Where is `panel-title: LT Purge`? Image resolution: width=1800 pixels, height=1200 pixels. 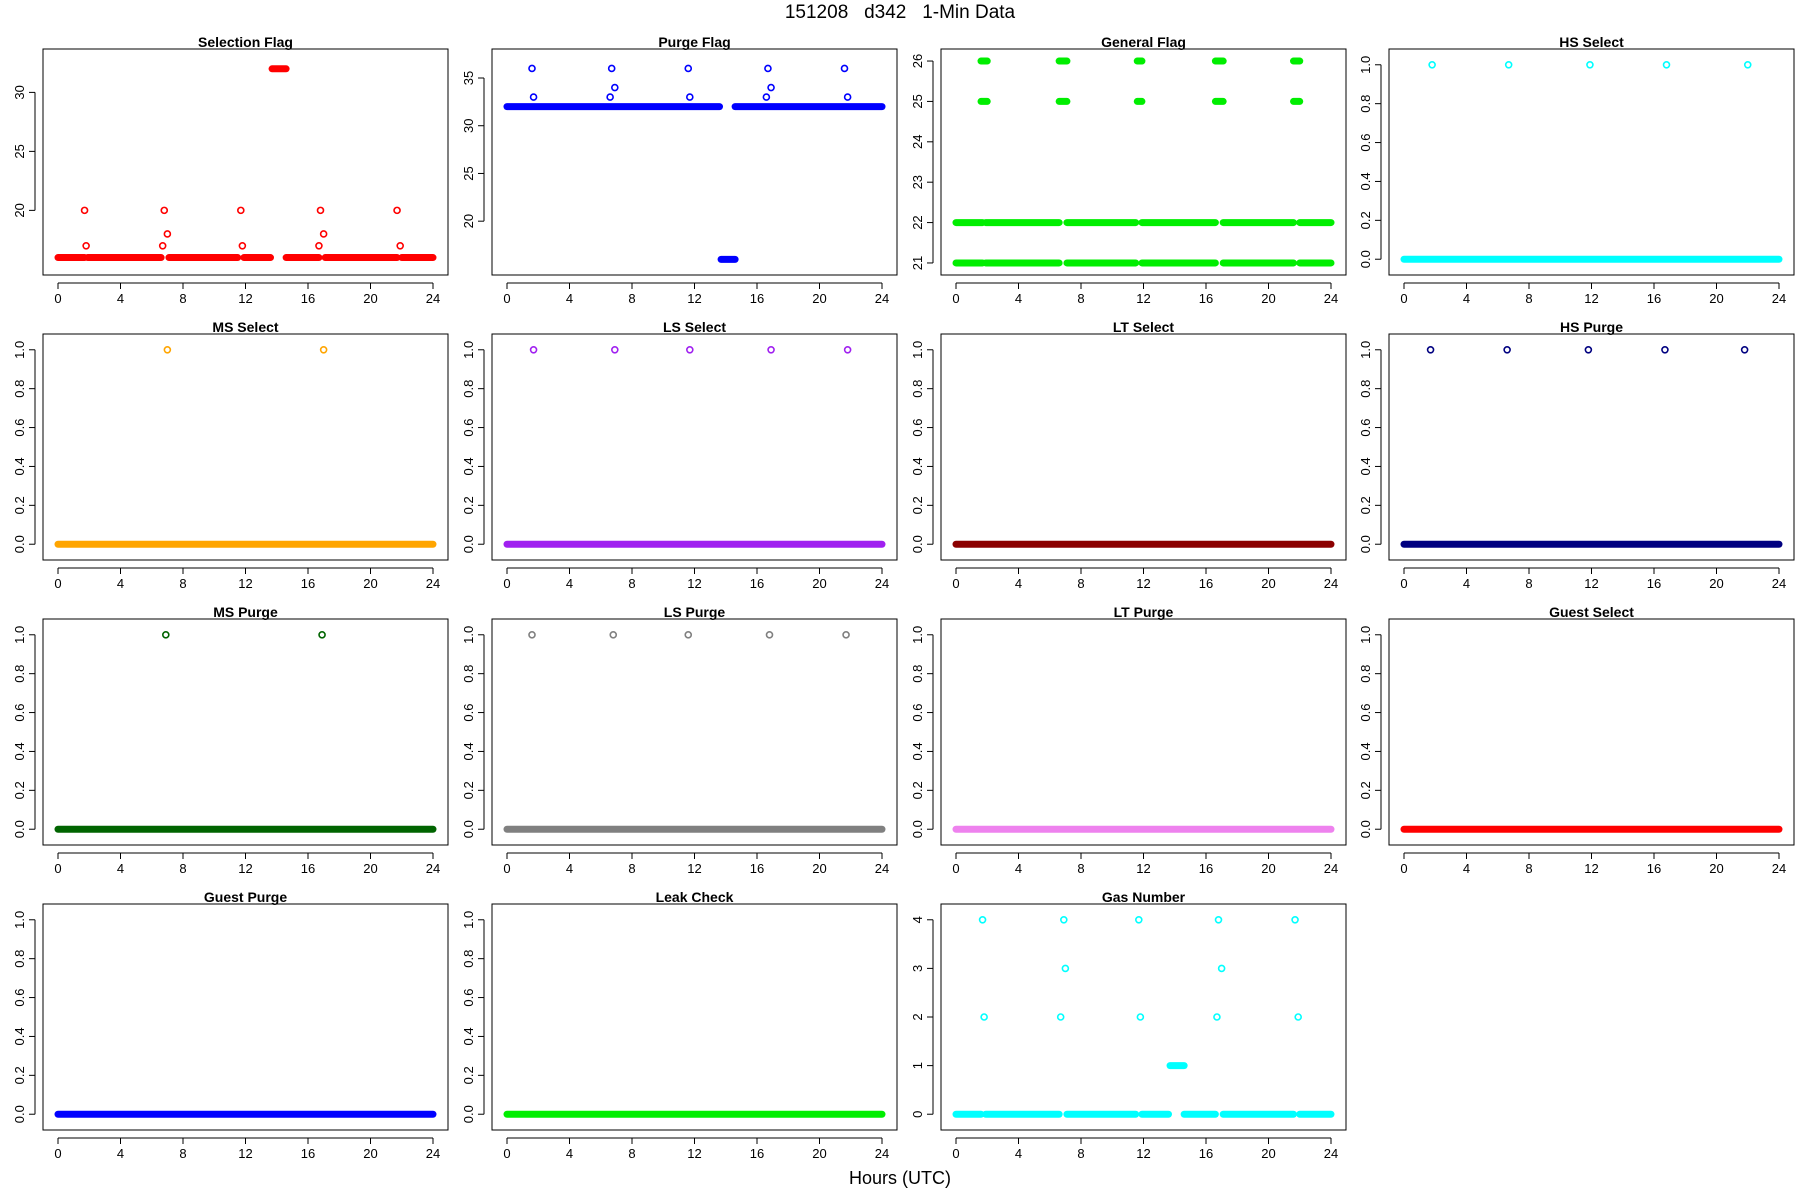 panel-title: LT Purge is located at coordinates (1144, 612).